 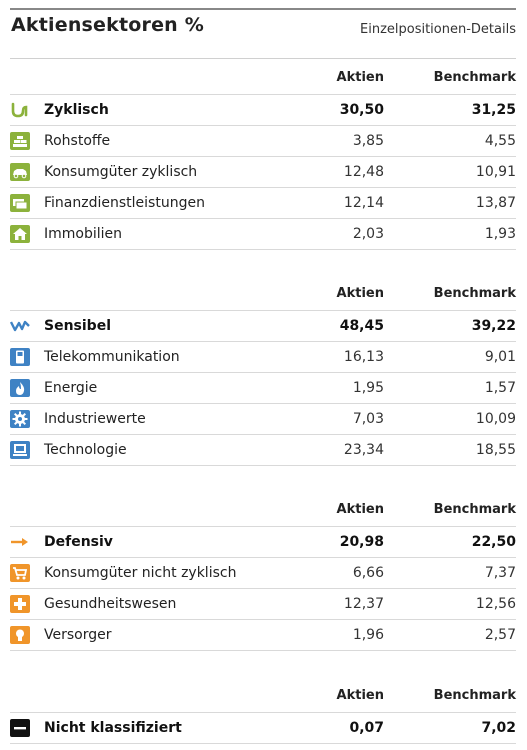 What do you see at coordinates (495, 419) in the screenshot?
I see `benchmark-value: 10,09` at bounding box center [495, 419].